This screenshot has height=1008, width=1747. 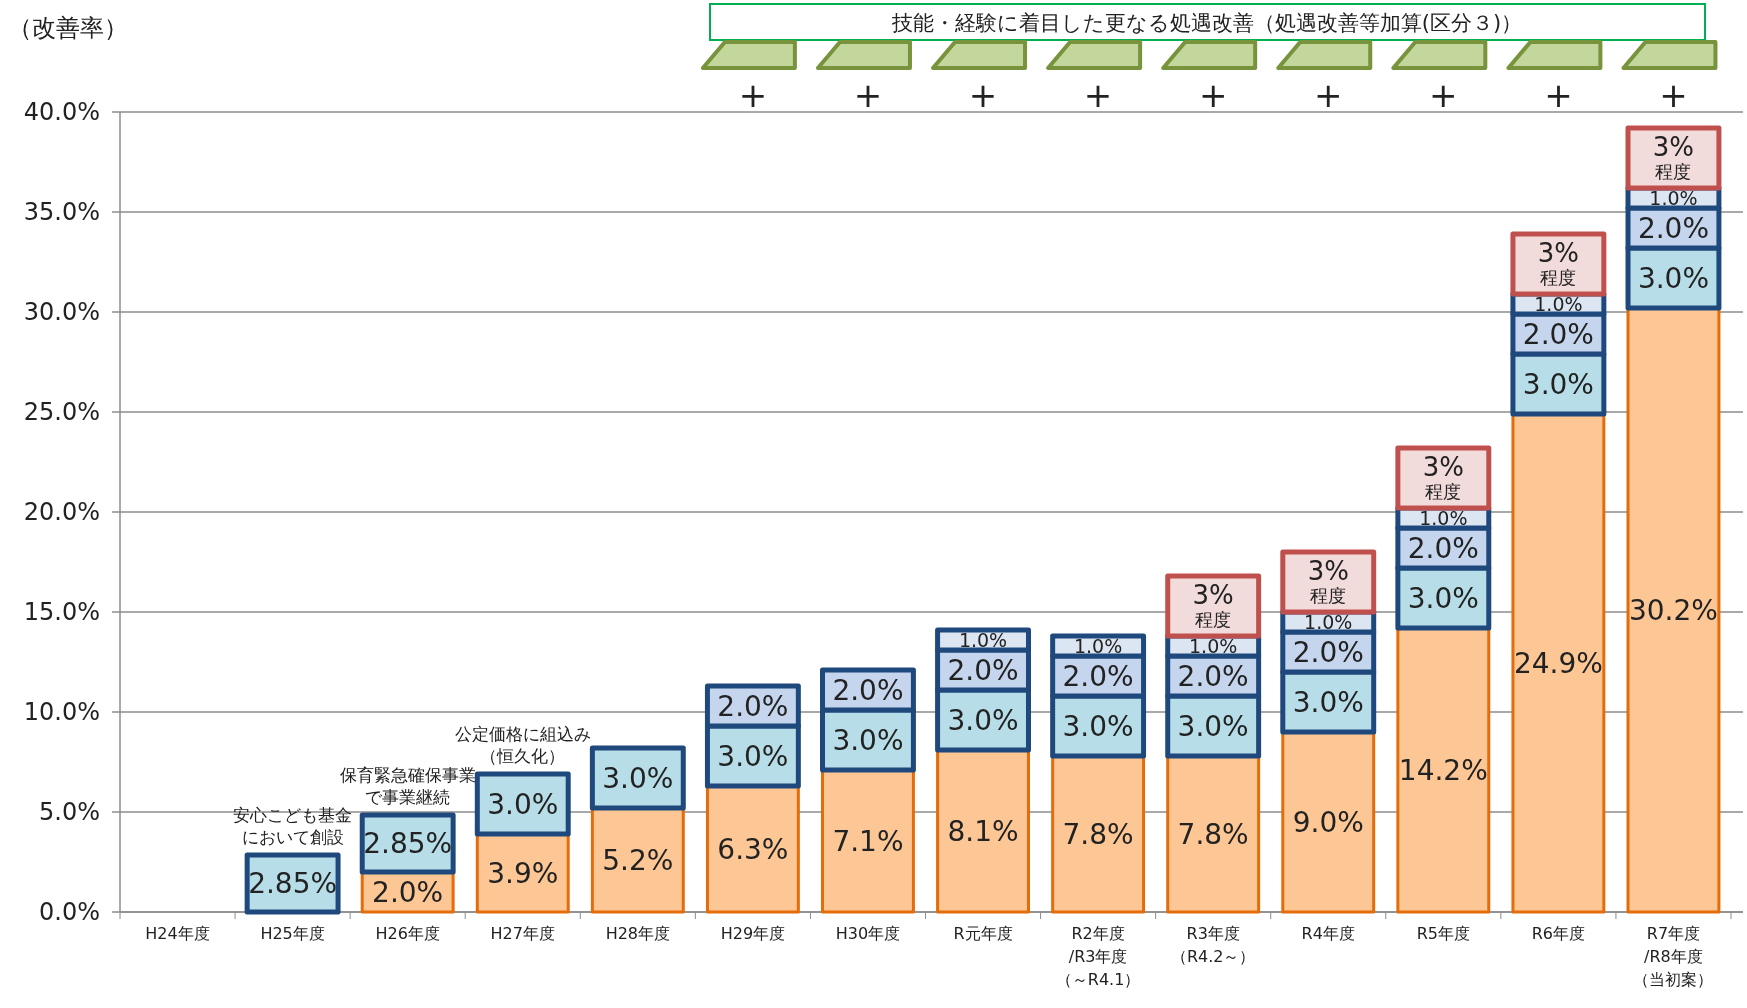 I want to click on data-label: 9.0%, so click(x=1328, y=822).